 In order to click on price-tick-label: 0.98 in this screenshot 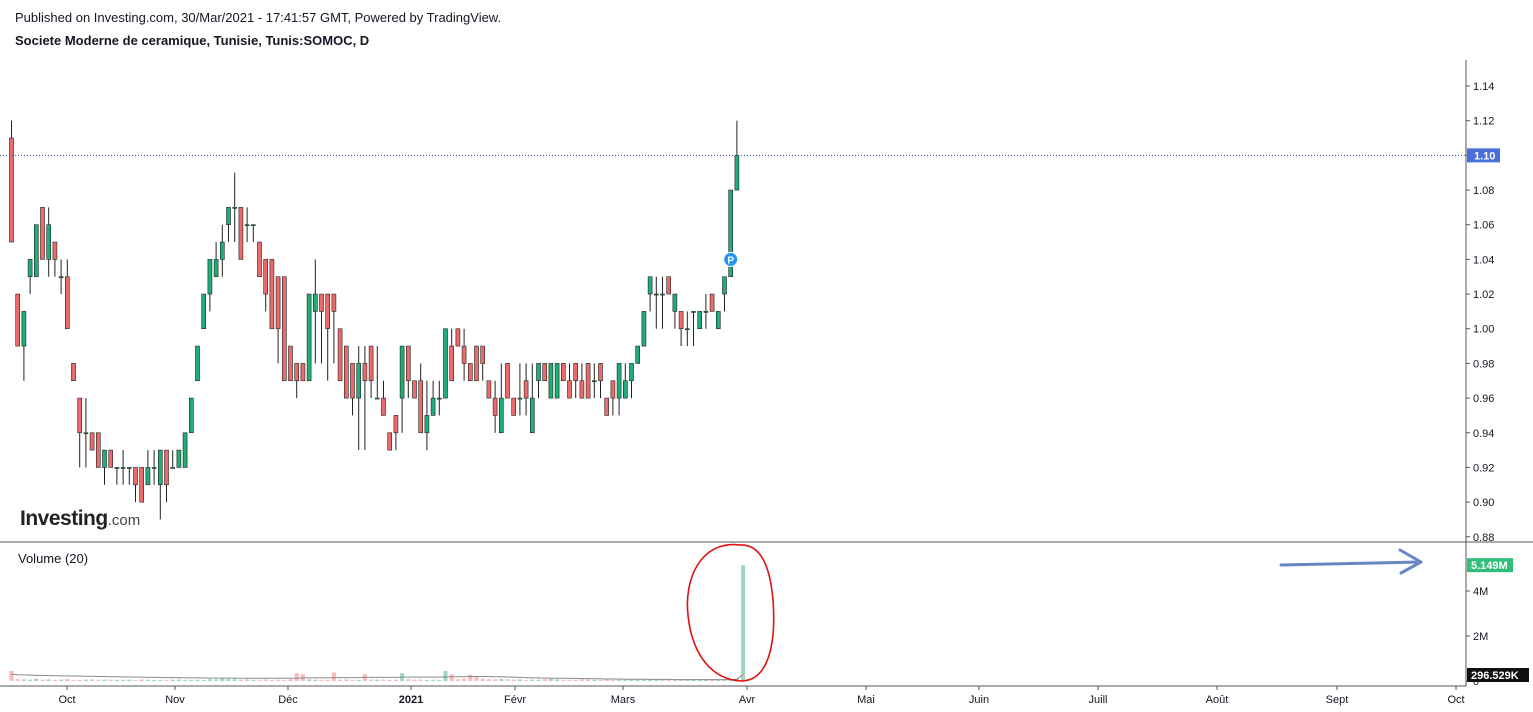, I will do `click(1483, 364)`.